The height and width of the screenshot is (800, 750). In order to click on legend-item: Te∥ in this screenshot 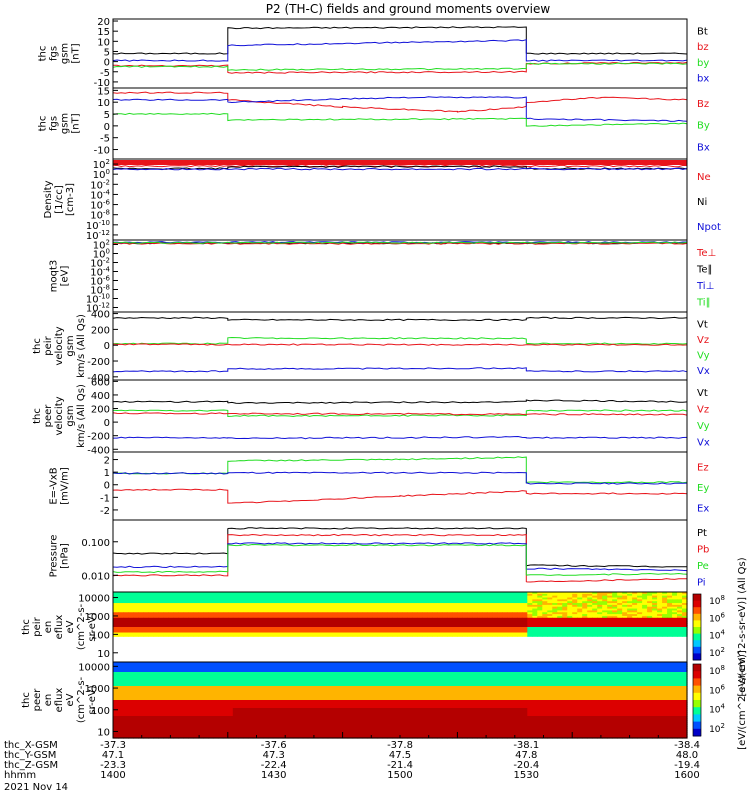, I will do `click(704, 269)`.